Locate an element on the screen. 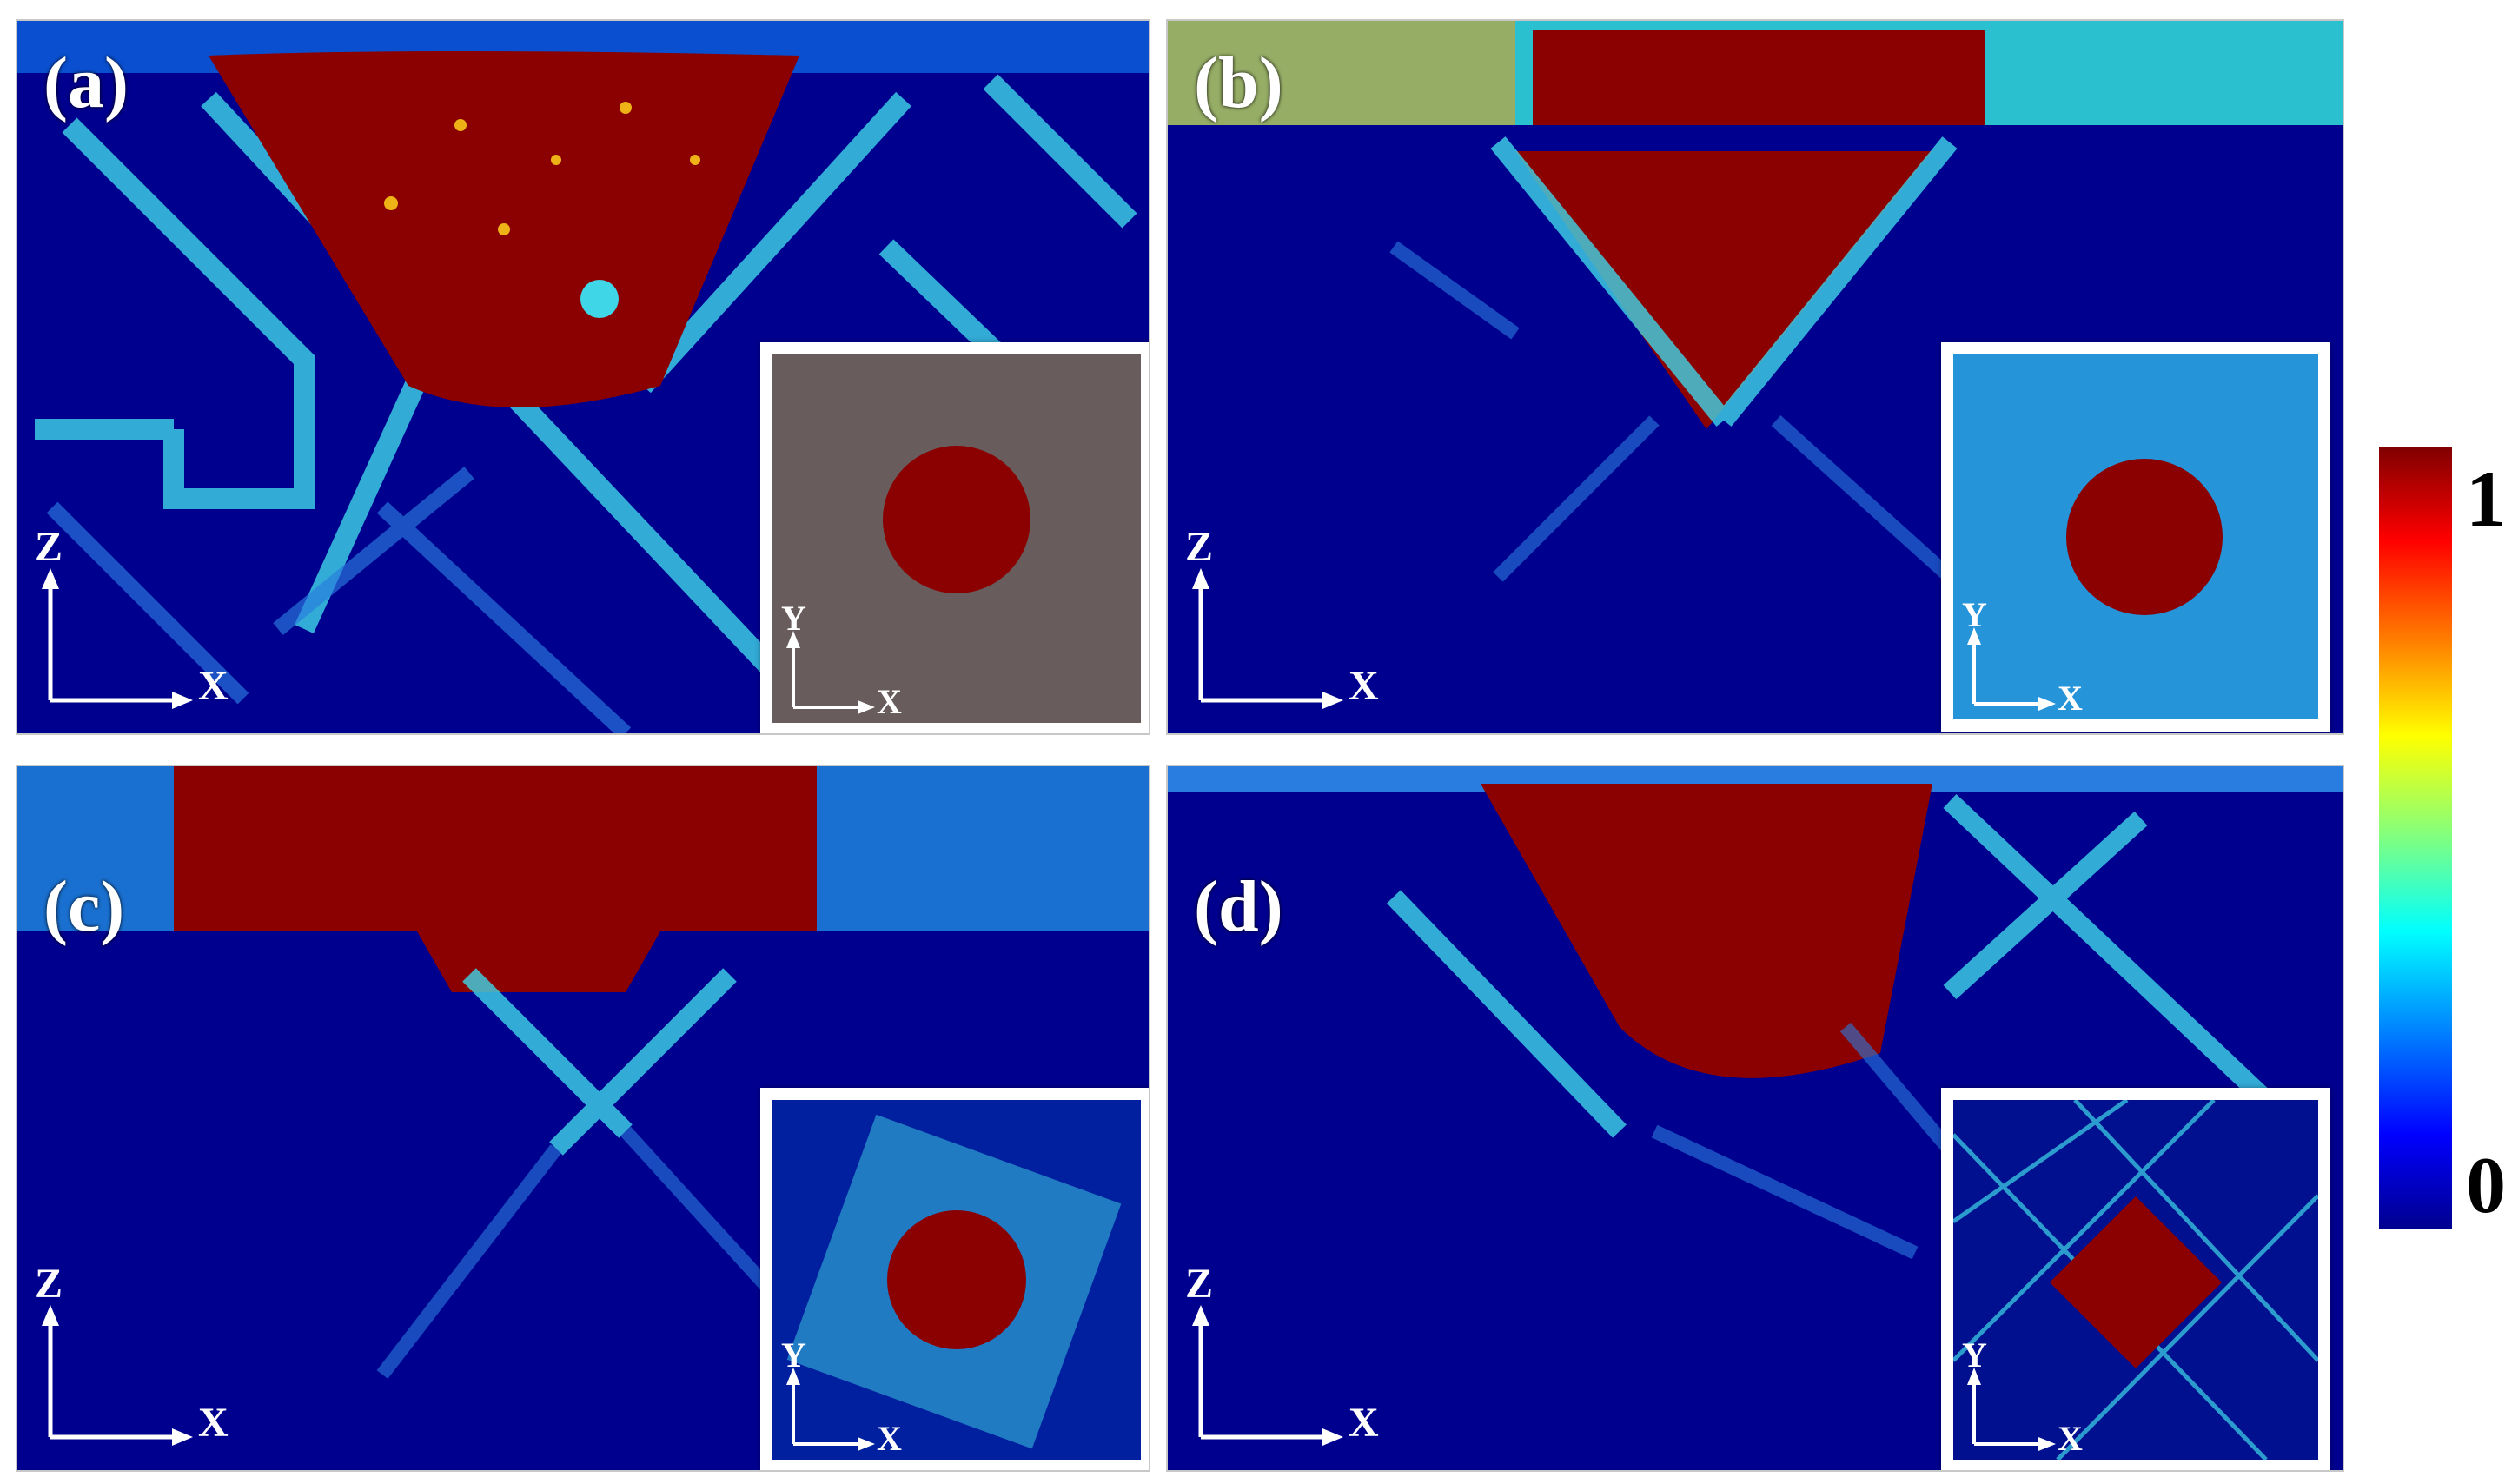 This screenshot has height=1484, width=2505. colorbar-min-label: 0 is located at coordinates (2485, 1185).